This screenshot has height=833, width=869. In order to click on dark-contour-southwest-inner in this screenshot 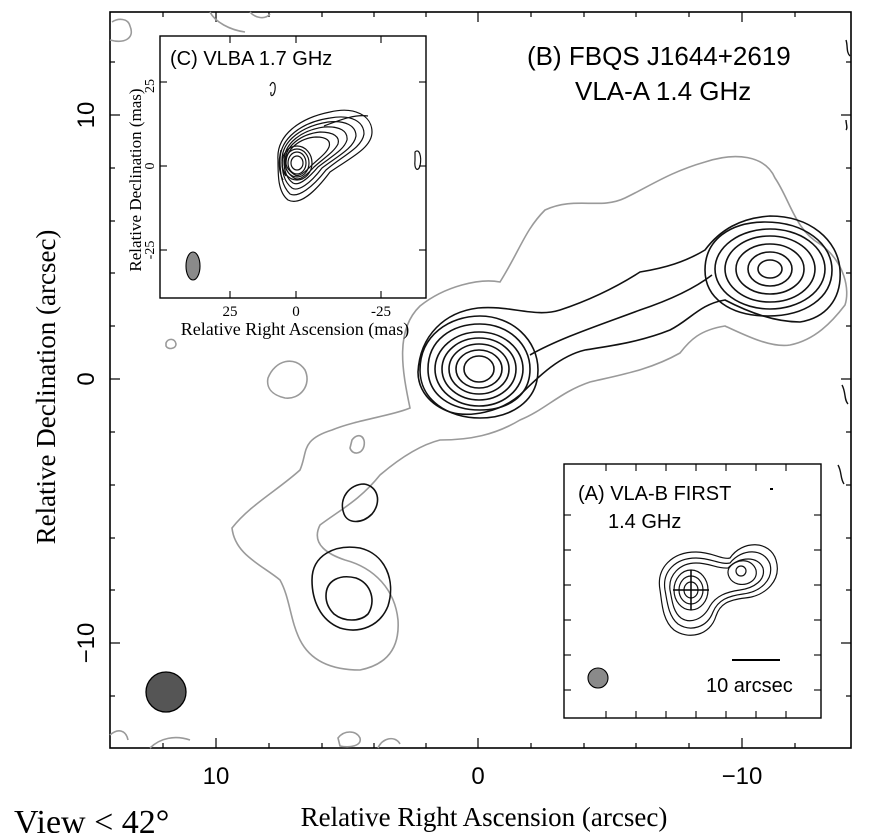, I will do `click(349, 598)`.